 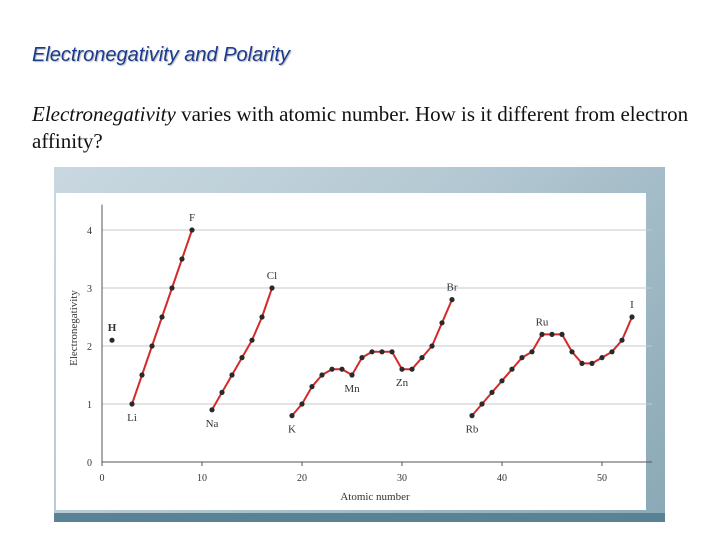 I want to click on x-tick-label: 40, so click(x=502, y=478).